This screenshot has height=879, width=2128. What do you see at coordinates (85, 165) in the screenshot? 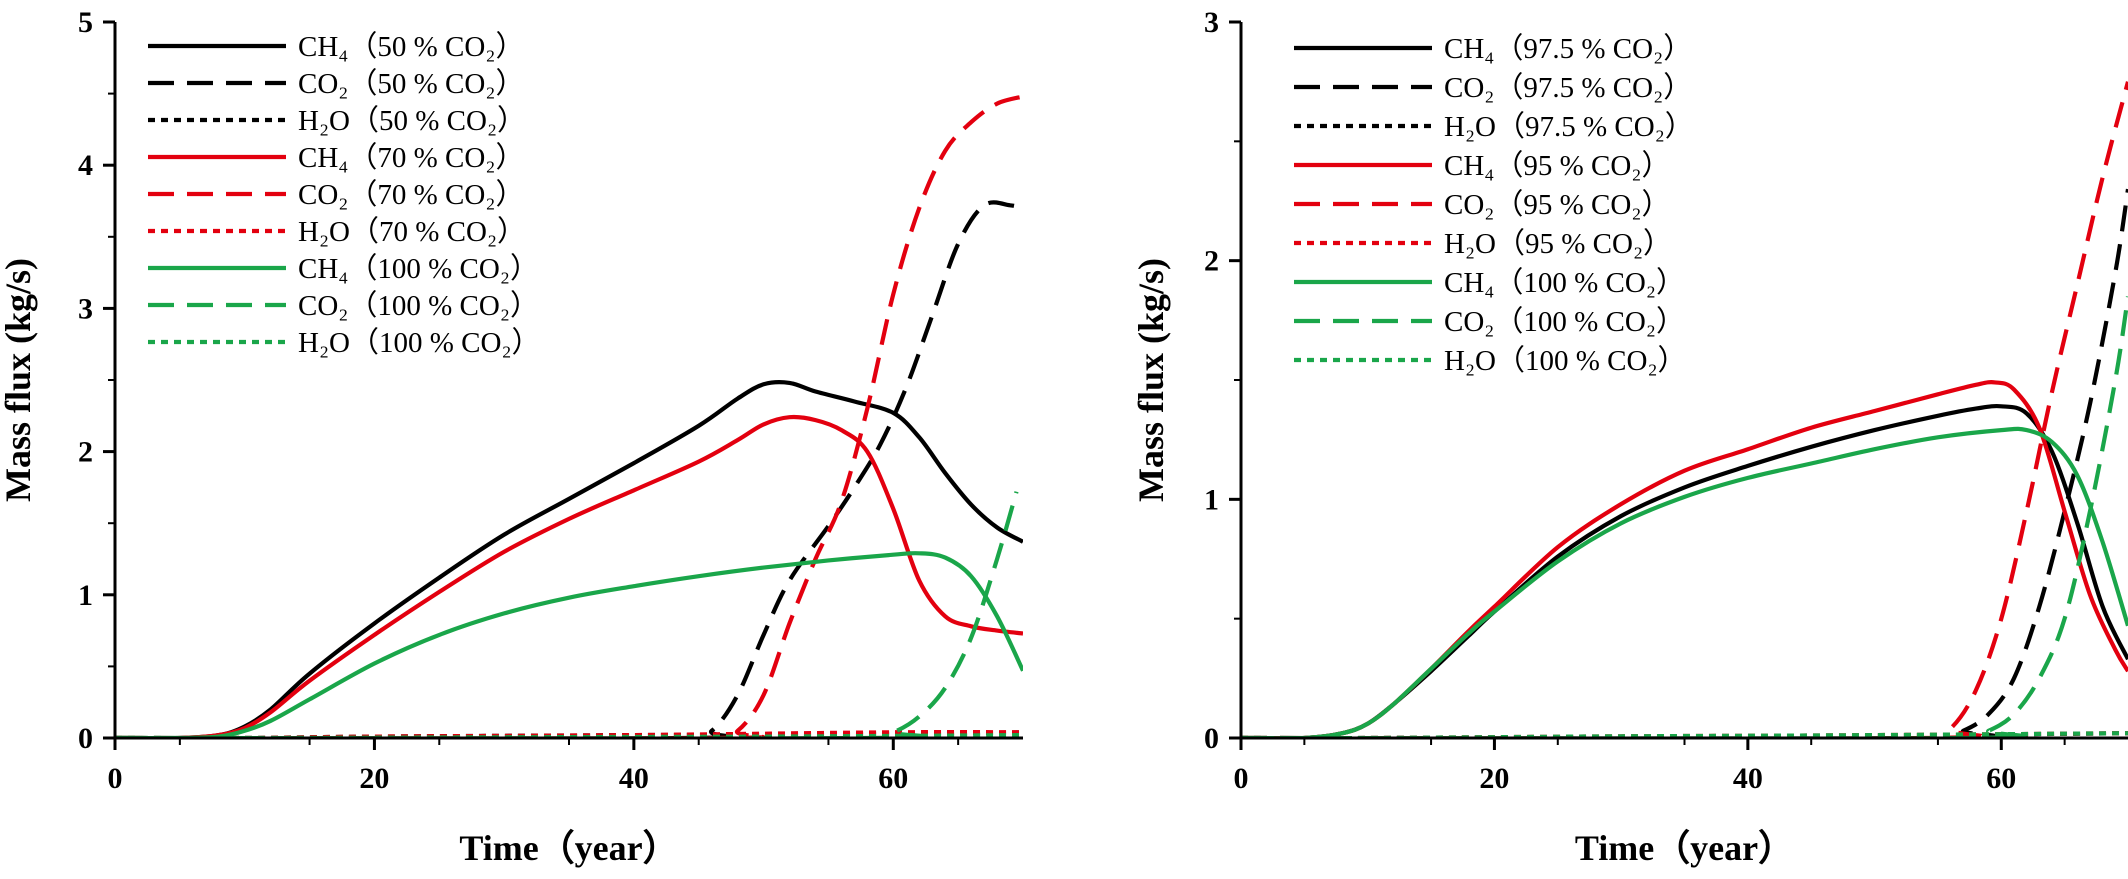
I see `y-tick-label: 4` at bounding box center [85, 165].